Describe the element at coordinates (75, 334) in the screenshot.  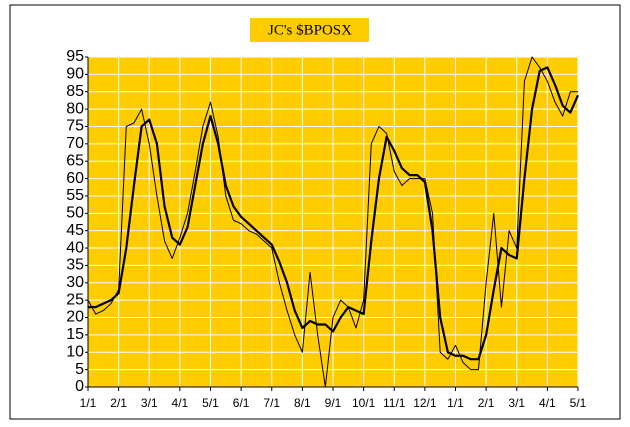
I see `y-tick-label: 15` at that location.